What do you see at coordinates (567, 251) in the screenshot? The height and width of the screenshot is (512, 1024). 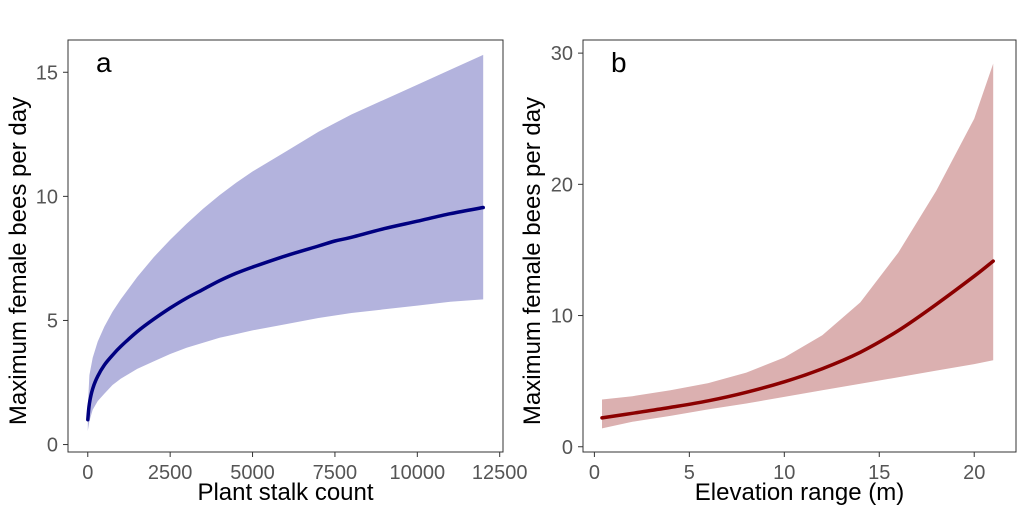 I see `y-ticks-b: 0 10 20 30` at bounding box center [567, 251].